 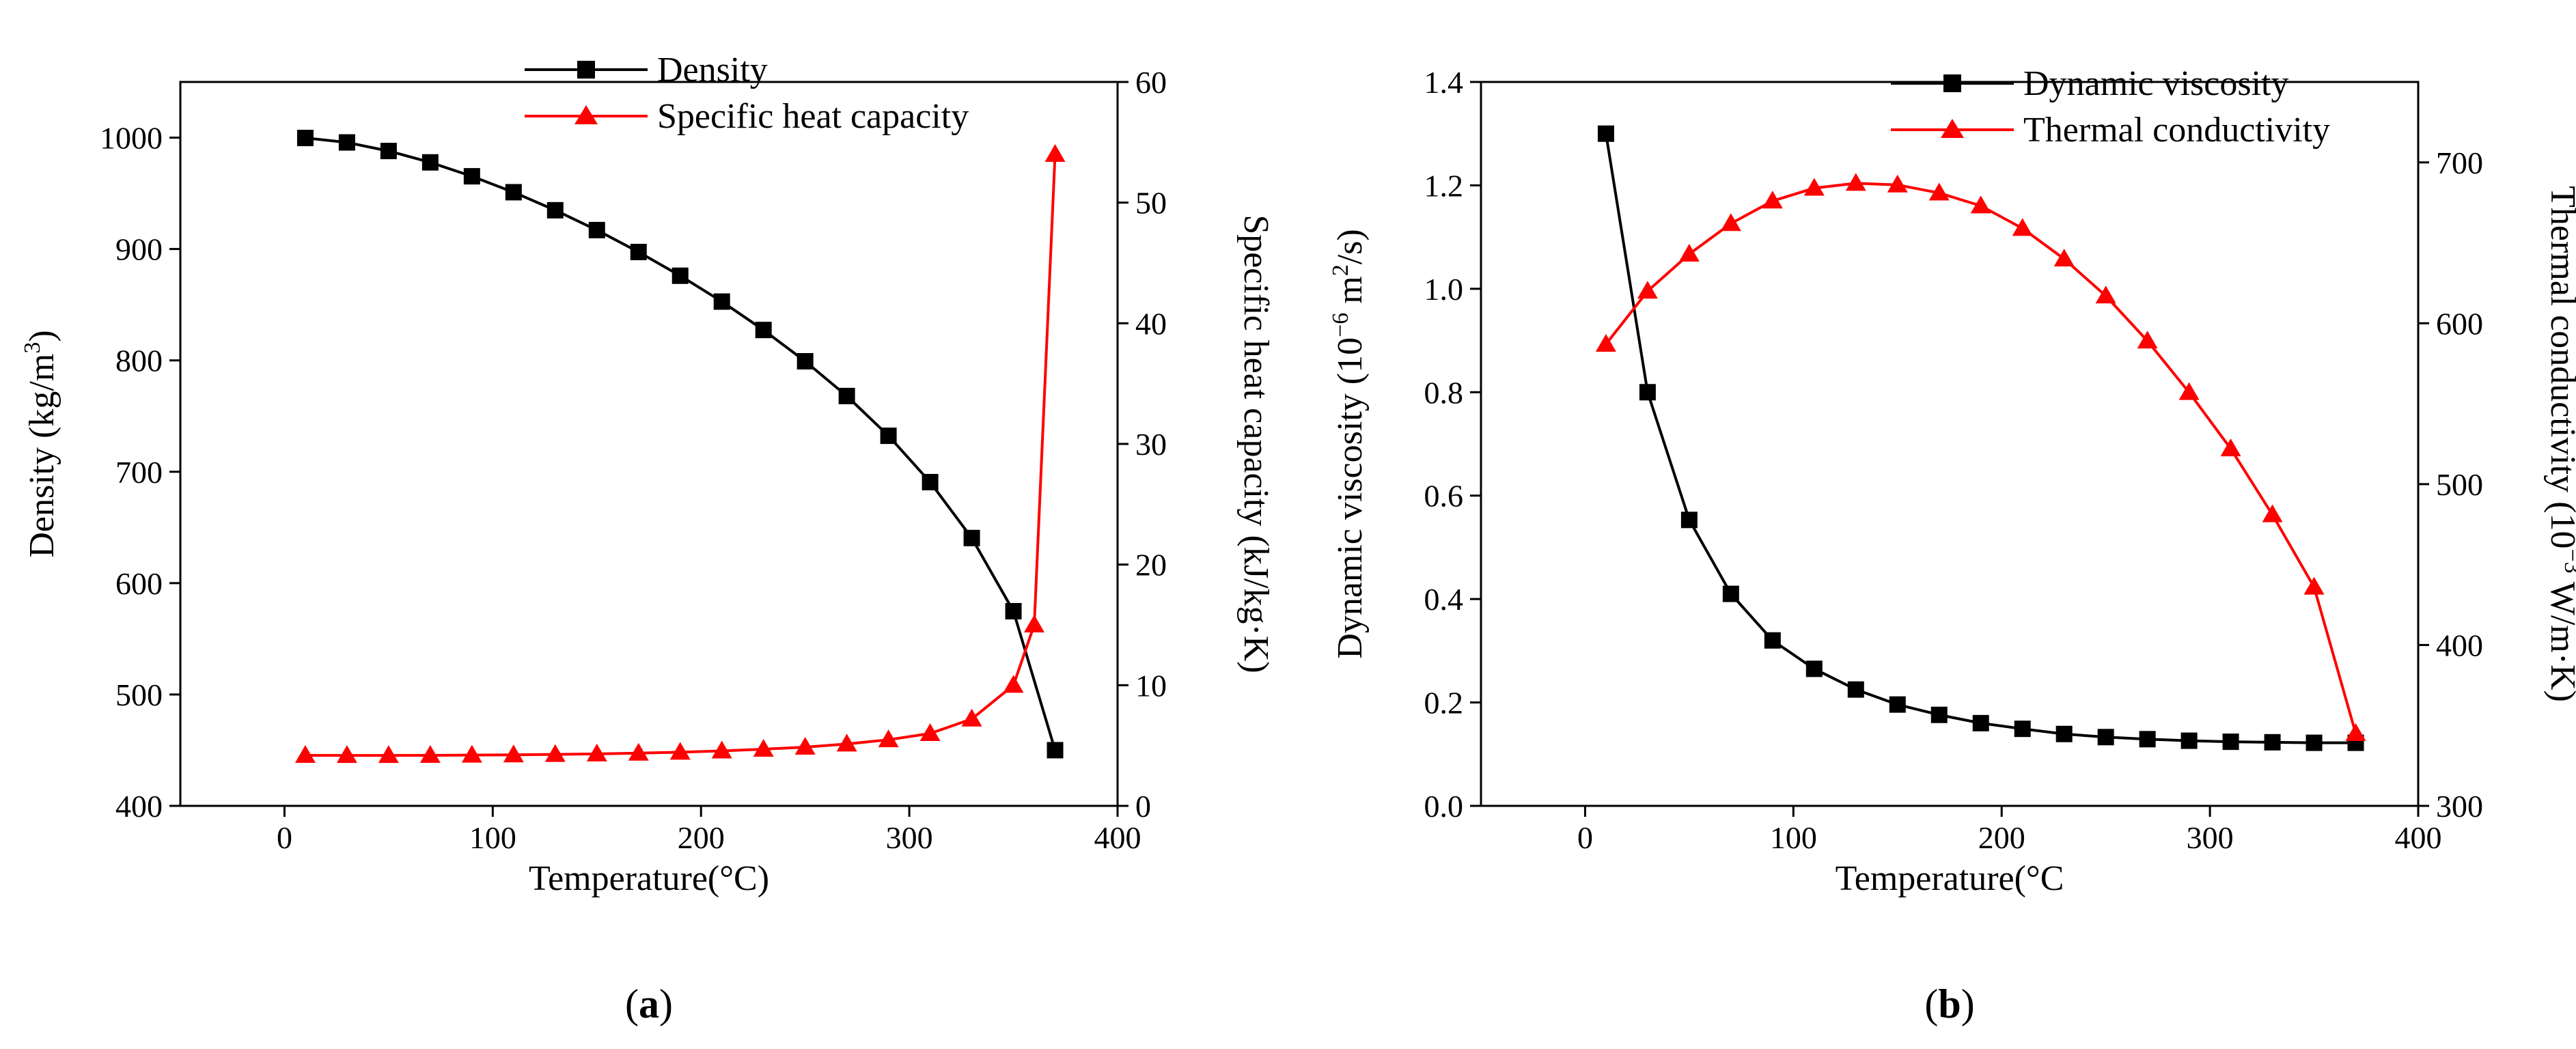 What do you see at coordinates (1444, 82) in the screenshot?
I see `y-left-tick-label: 1.4` at bounding box center [1444, 82].